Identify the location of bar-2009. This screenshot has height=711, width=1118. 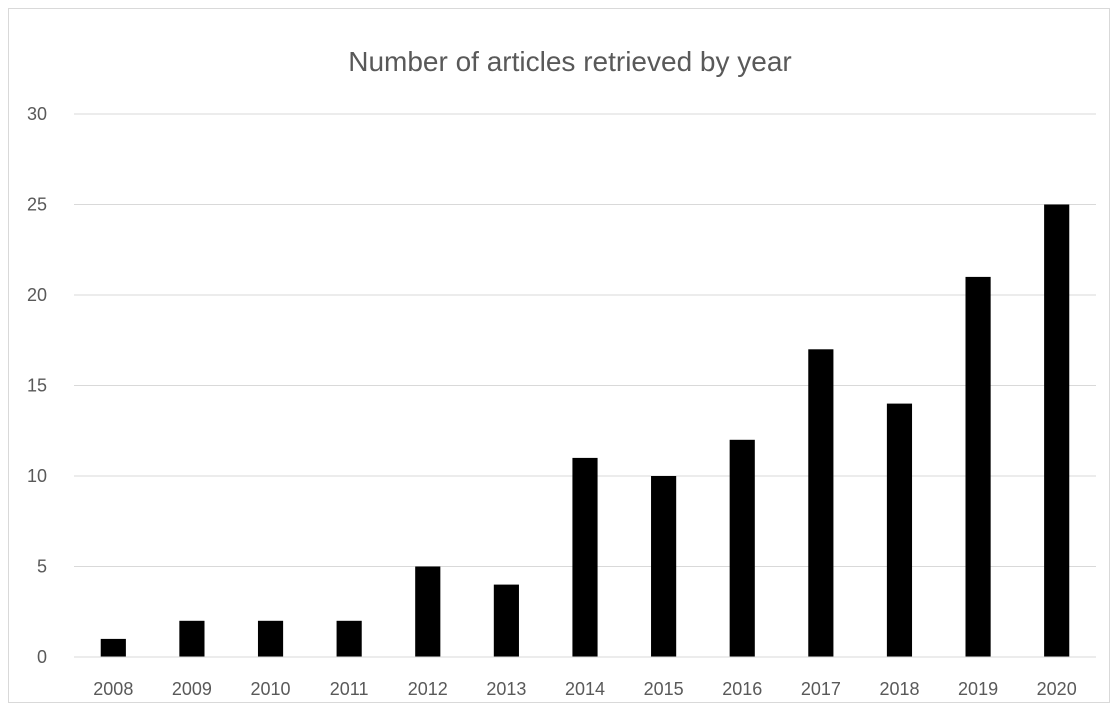
(192, 638).